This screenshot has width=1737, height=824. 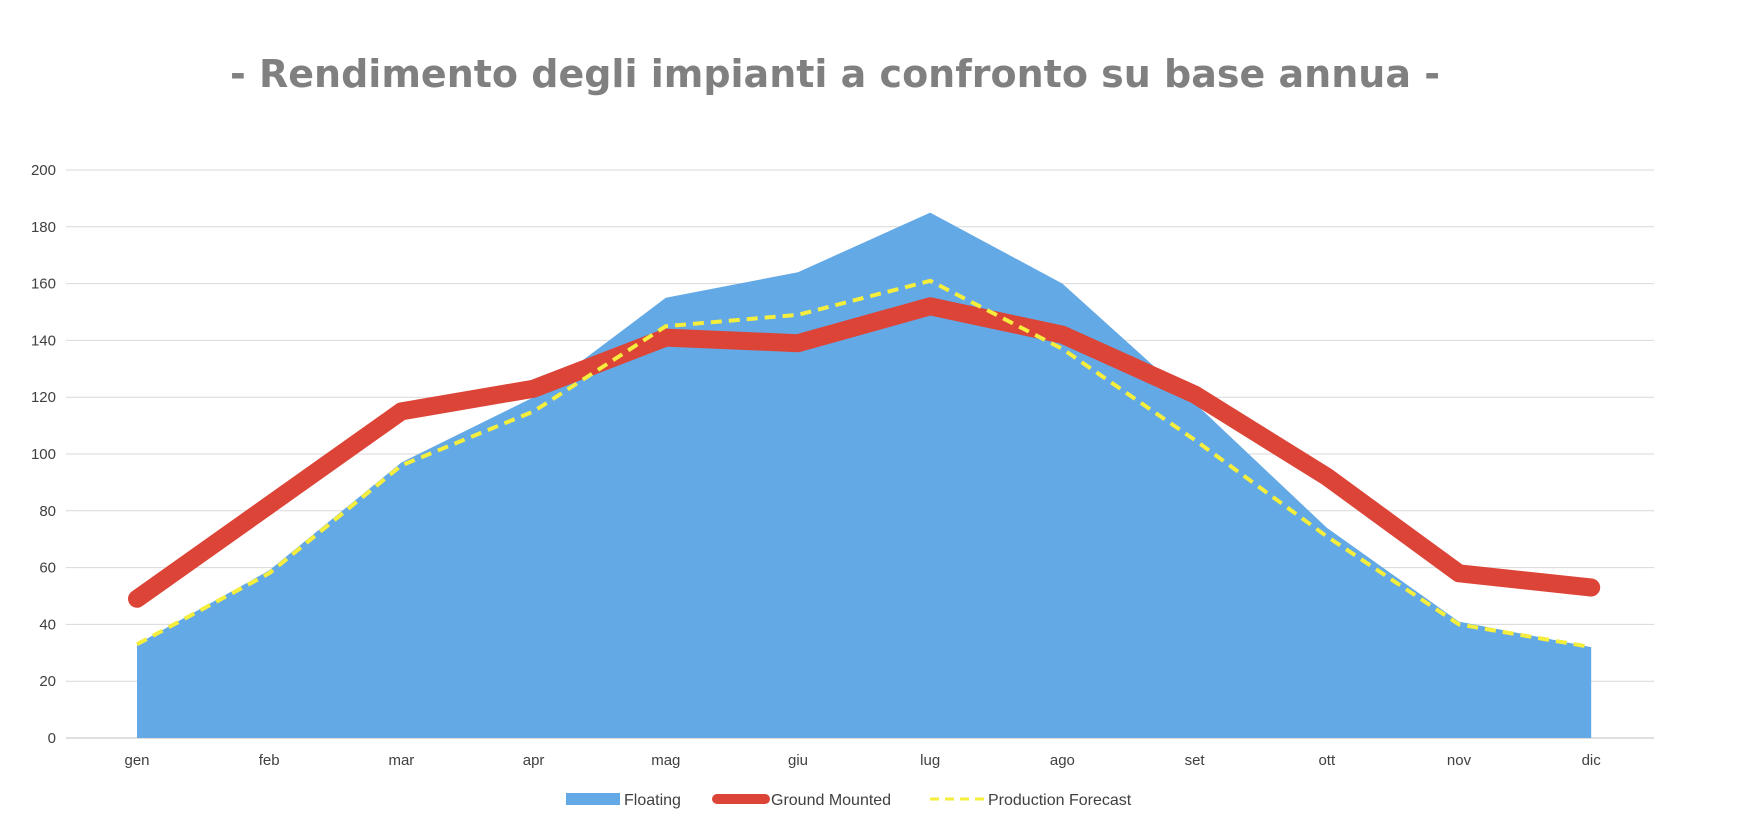 I want to click on x-axis-tick-labels: gen feb mar apr mag giu lug ago set ott nov dic, so click(x=862, y=760).